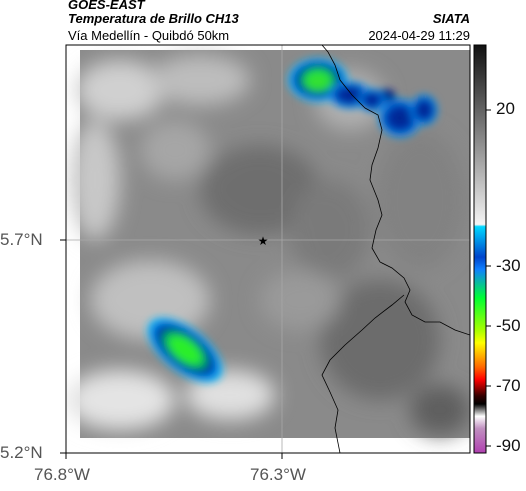 This screenshot has width=526, height=491. What do you see at coordinates (508, 325) in the screenshot?
I see `colorbar-tick-label: -50` at bounding box center [508, 325].